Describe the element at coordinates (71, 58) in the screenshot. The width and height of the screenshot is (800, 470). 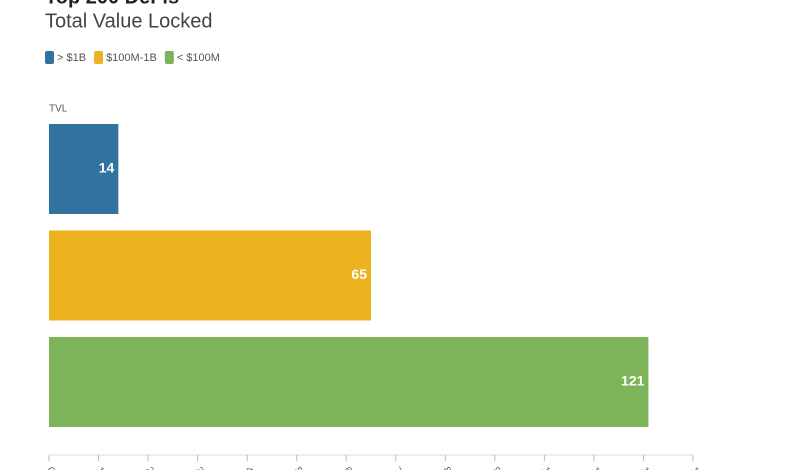
I see `legend-label: > $1B` at that location.